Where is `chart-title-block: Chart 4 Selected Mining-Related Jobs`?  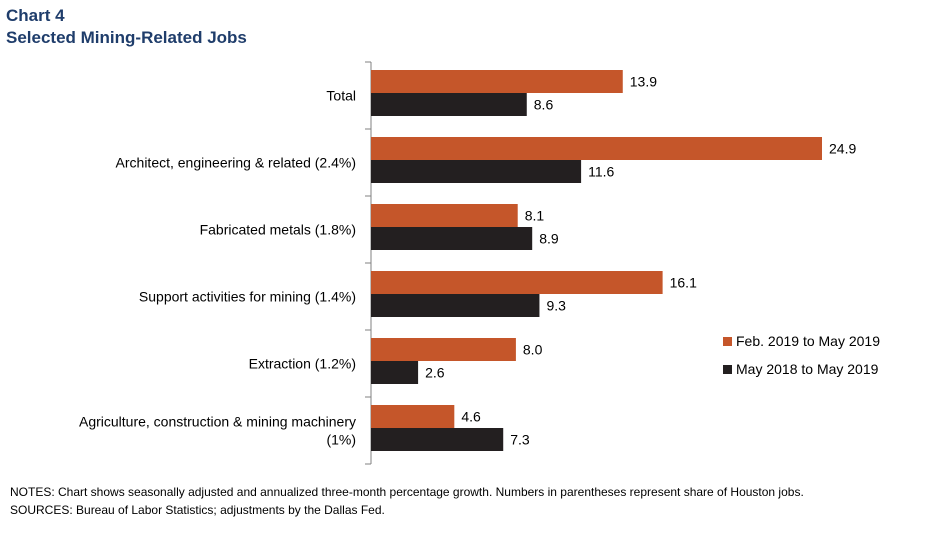
chart-title-block: Chart 4 Selected Mining-Related Jobs is located at coordinates (126, 27).